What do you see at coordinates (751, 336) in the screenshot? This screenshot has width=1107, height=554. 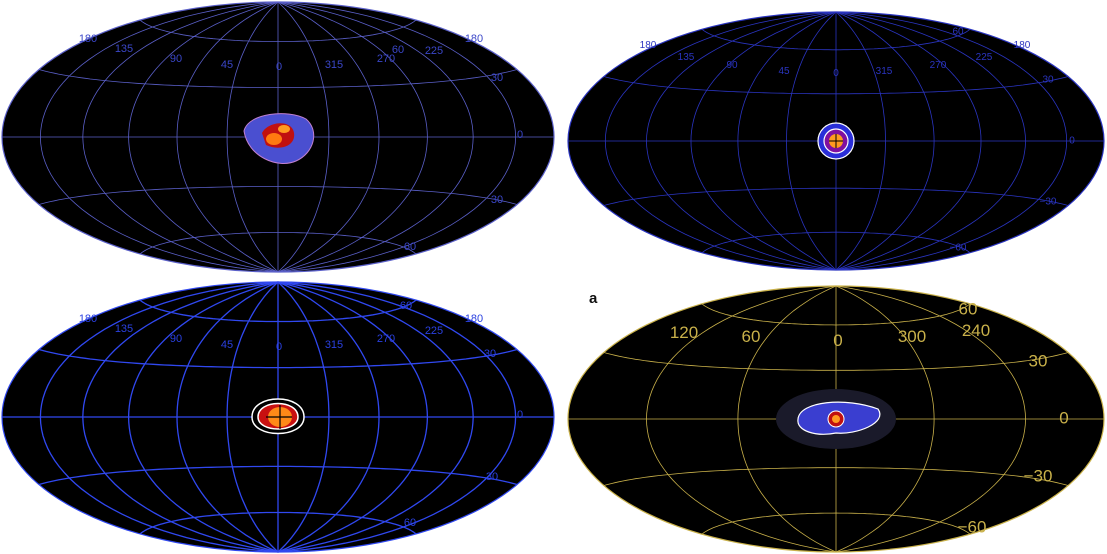 I see `longitude-label: 60` at bounding box center [751, 336].